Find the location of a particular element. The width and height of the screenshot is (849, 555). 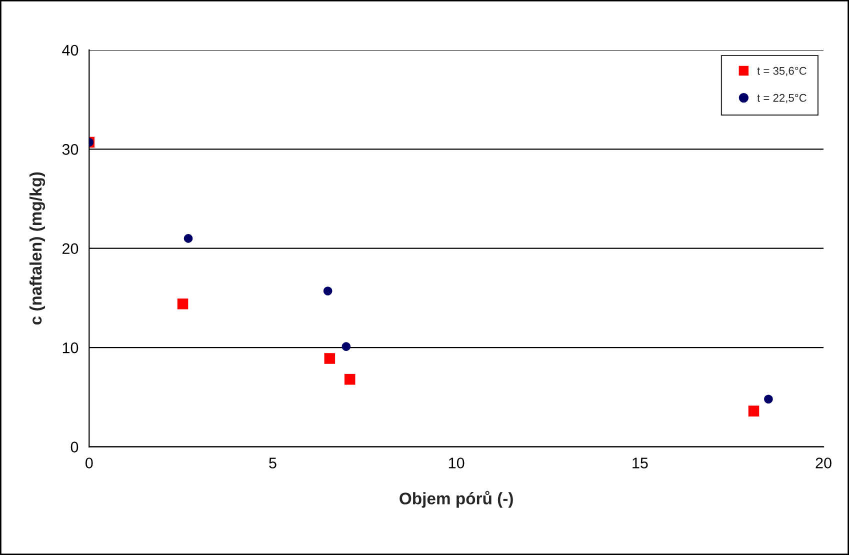

x-tick-label: 0 is located at coordinates (89, 463).